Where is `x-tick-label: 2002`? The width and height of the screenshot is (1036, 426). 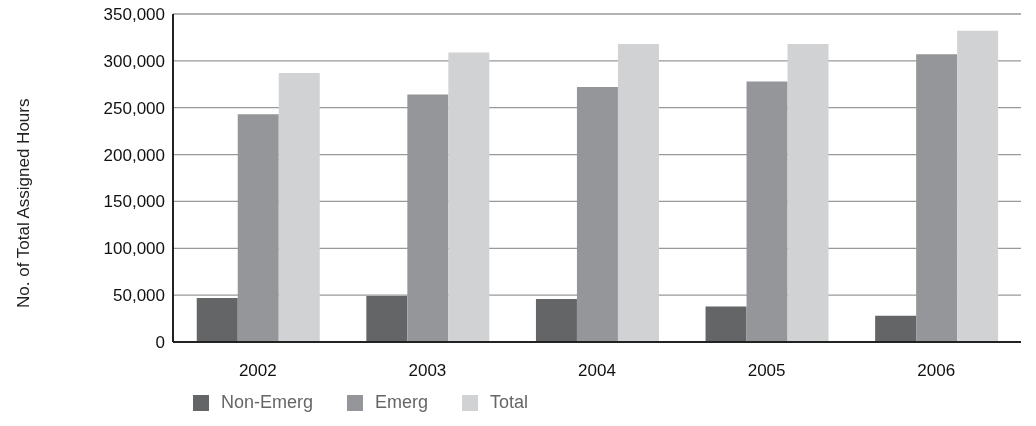
x-tick-label: 2002 is located at coordinates (257, 371).